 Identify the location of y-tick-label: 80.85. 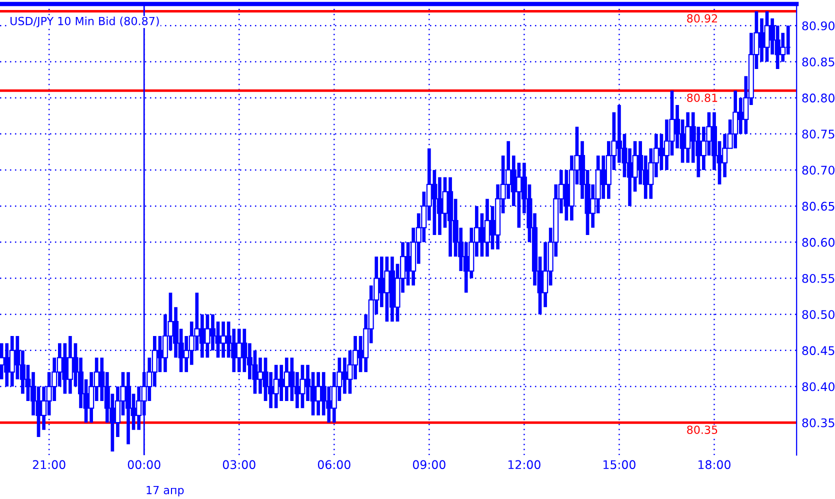
(818, 61).